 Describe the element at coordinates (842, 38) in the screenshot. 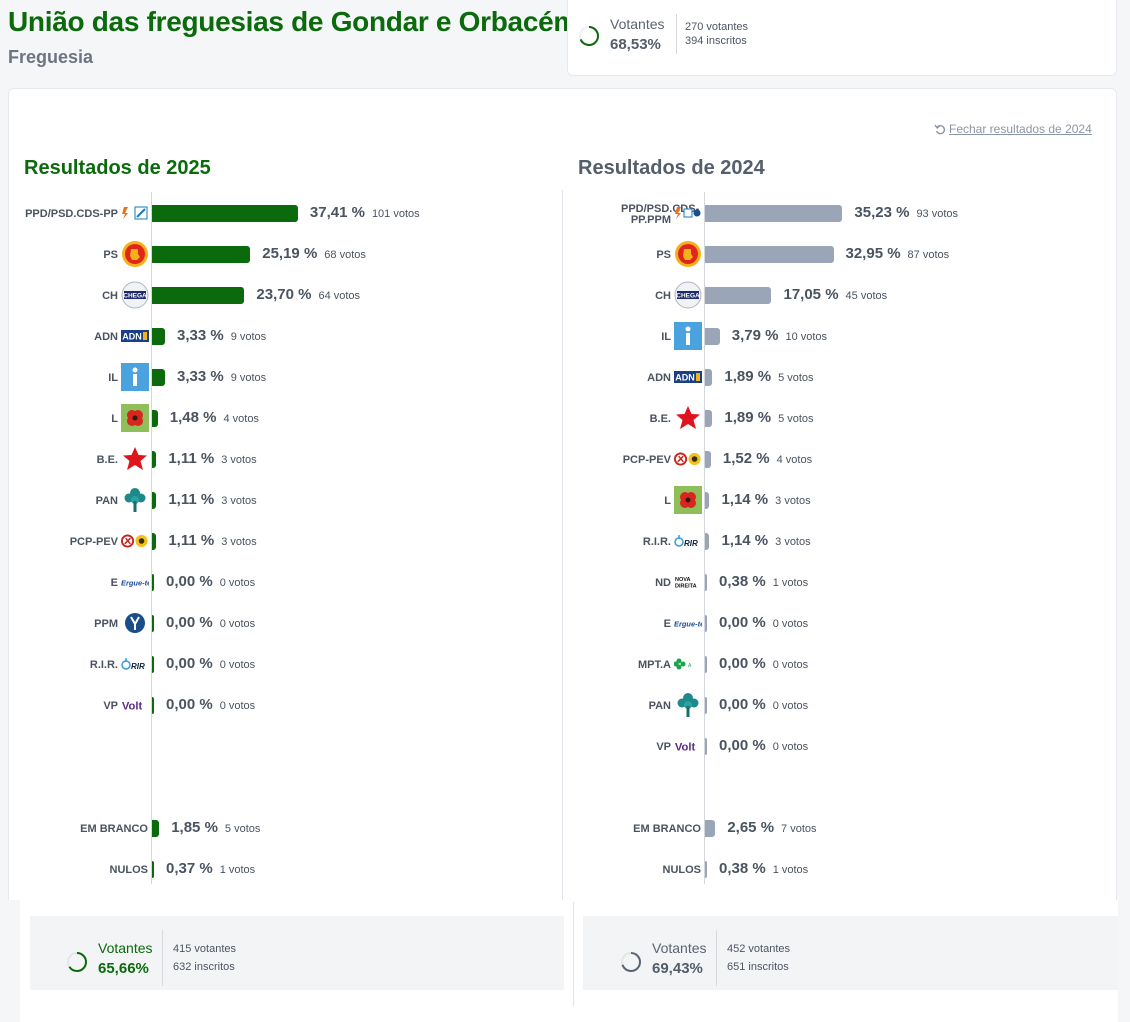

I see `top-turnout-card` at that location.